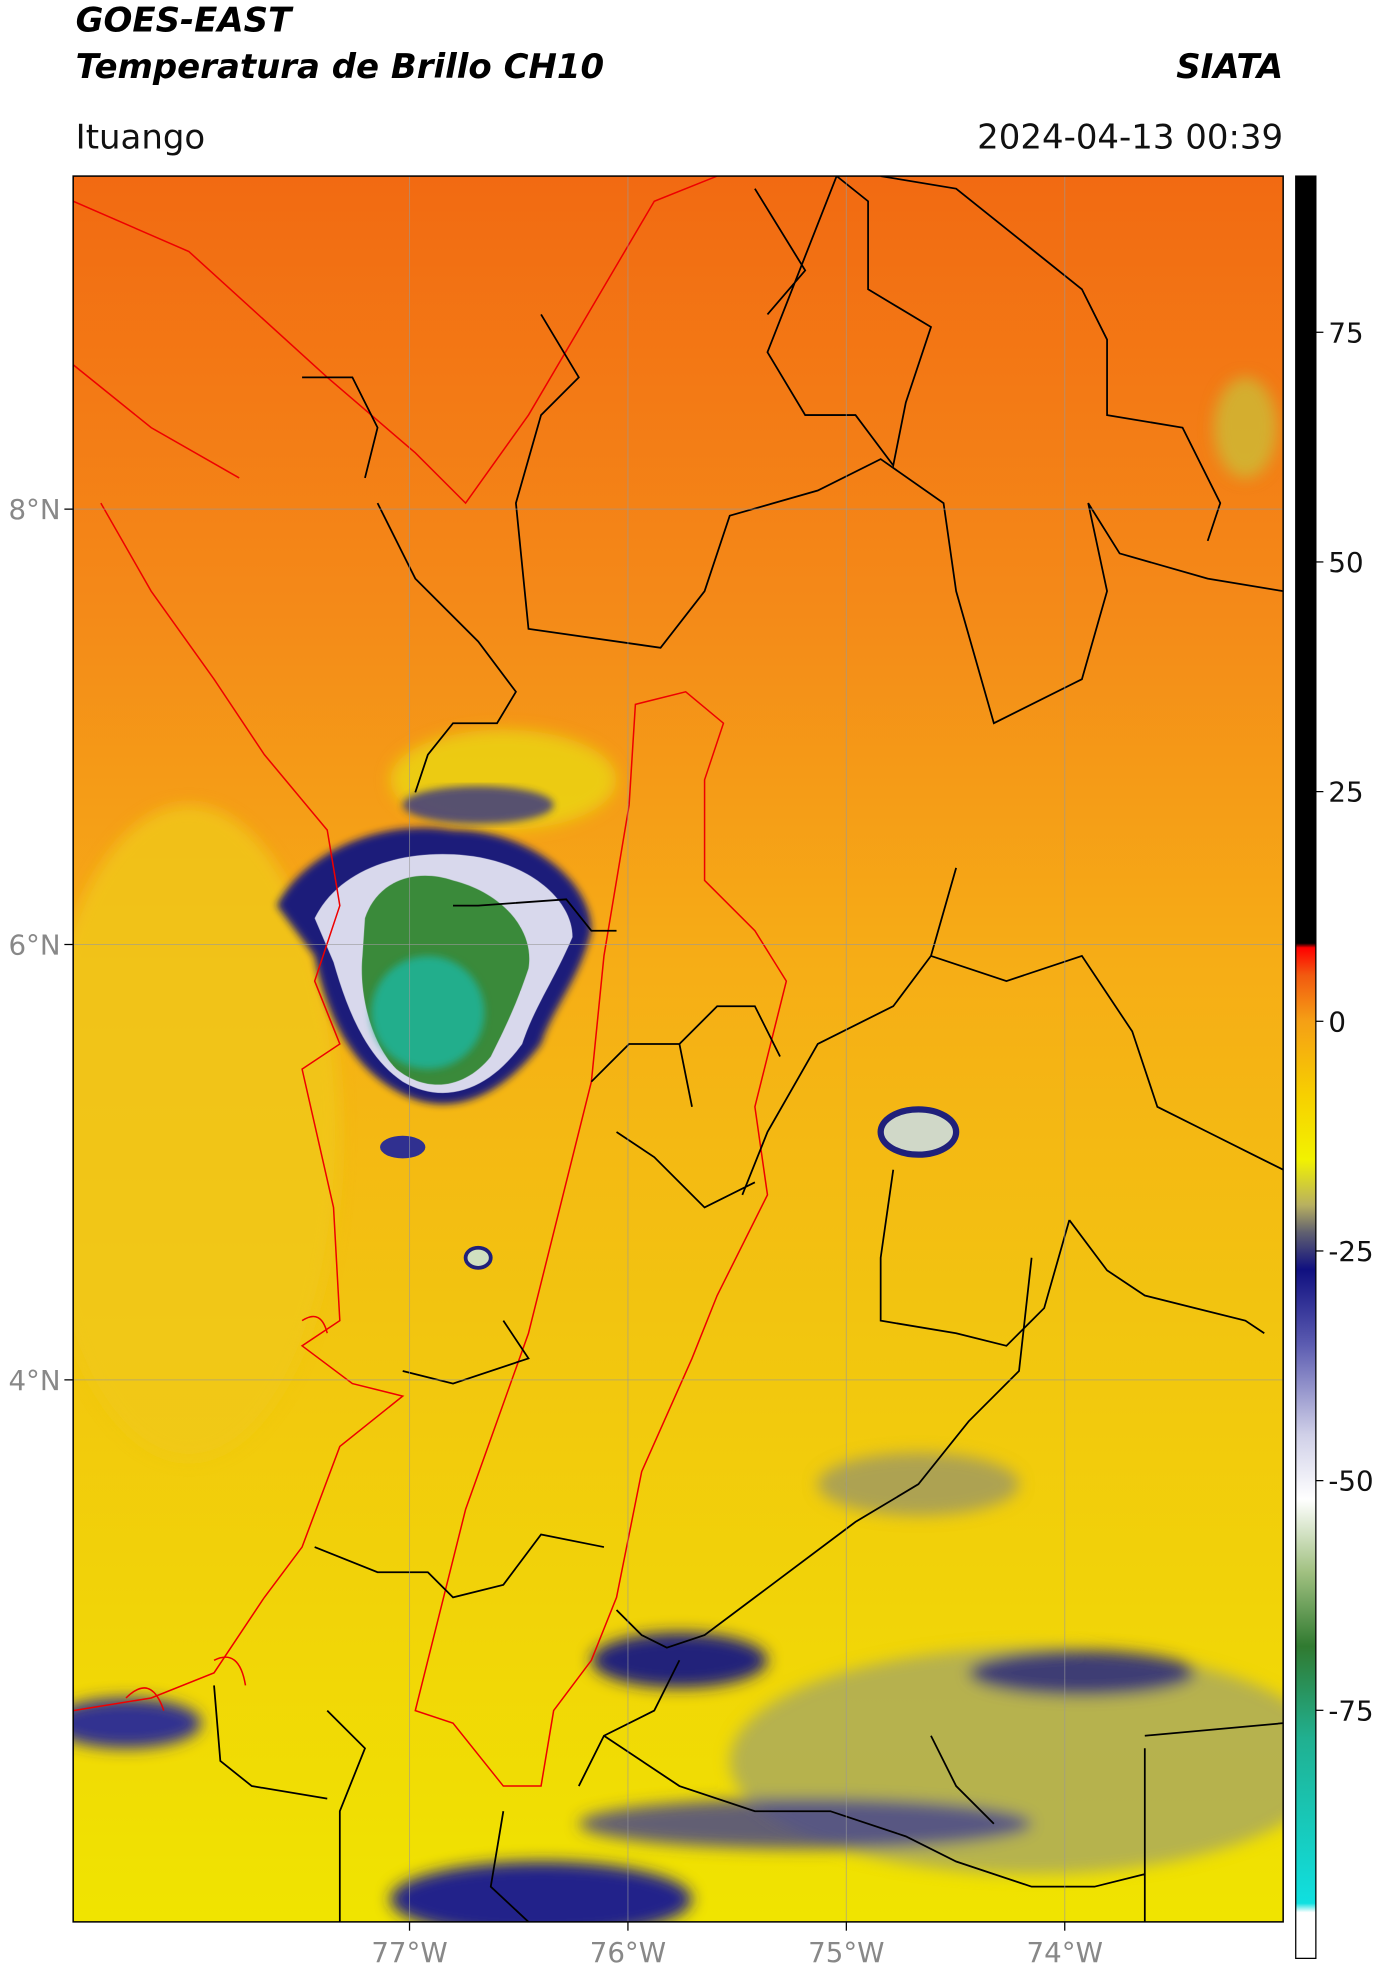 The width and height of the screenshot is (1384, 1981). I want to click on colorbar, so click(1306, 1067).